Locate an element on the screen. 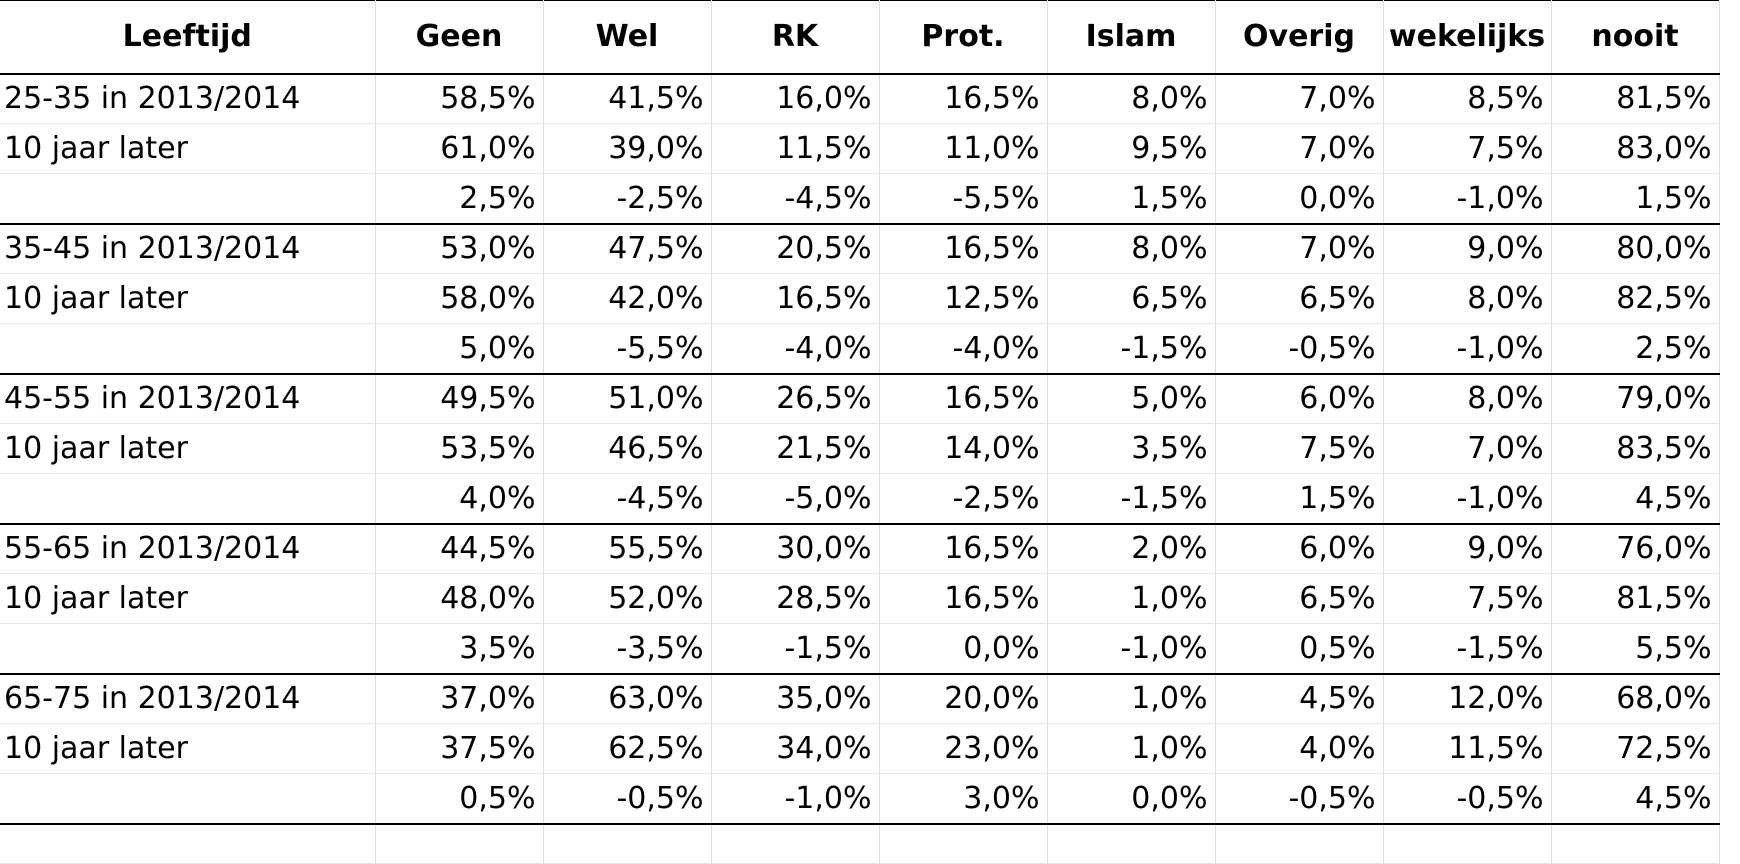 The width and height of the screenshot is (1740, 864). value-cell: 30,0% is located at coordinates (795, 548).